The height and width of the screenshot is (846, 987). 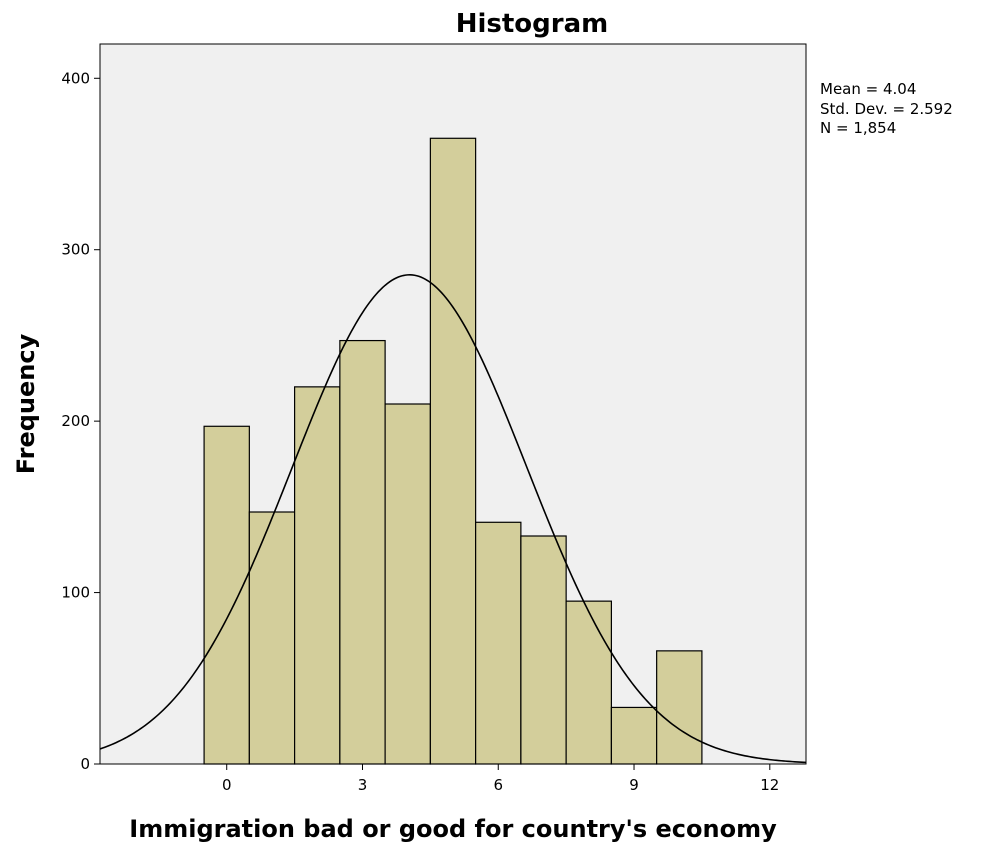 I want to click on y-tick-label: 0, so click(x=85, y=764).